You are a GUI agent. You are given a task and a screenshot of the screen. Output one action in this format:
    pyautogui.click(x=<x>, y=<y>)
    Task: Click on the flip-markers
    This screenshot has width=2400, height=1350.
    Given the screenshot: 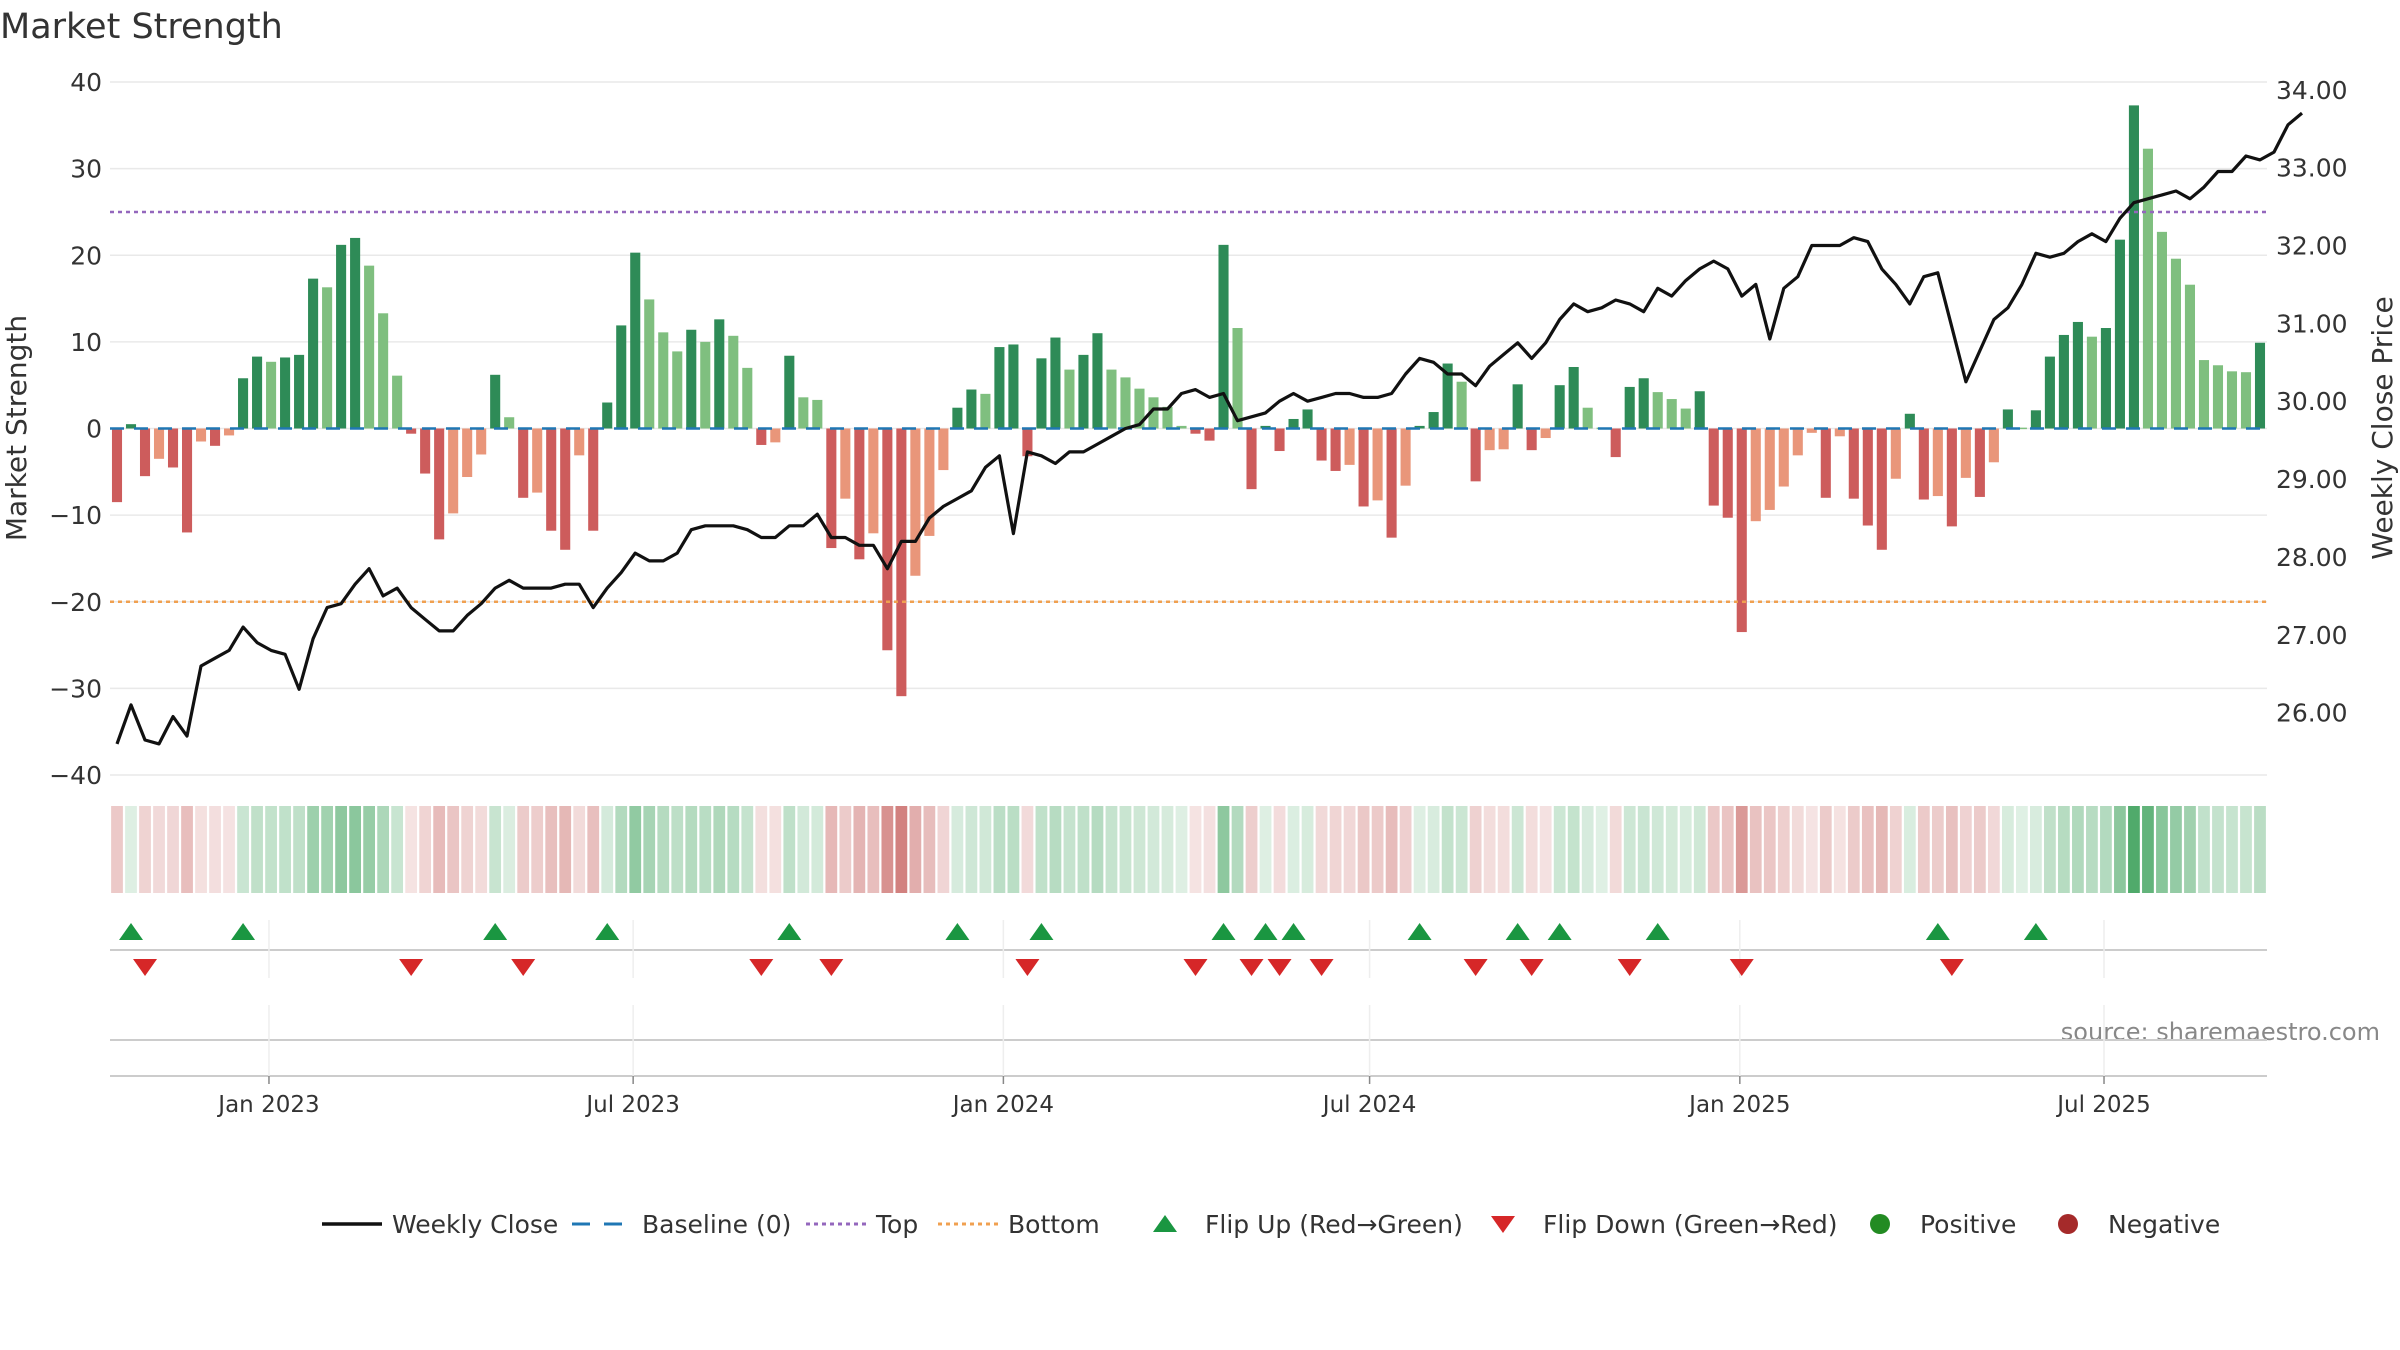 What is the action you would take?
    pyautogui.click(x=1083, y=949)
    